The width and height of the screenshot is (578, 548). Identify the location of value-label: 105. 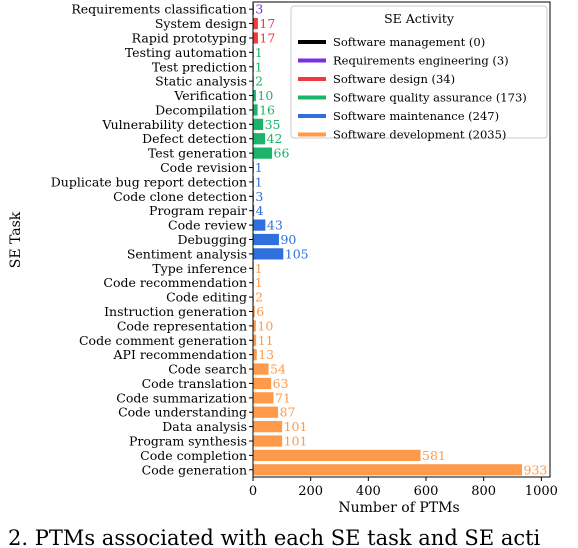
(297, 253).